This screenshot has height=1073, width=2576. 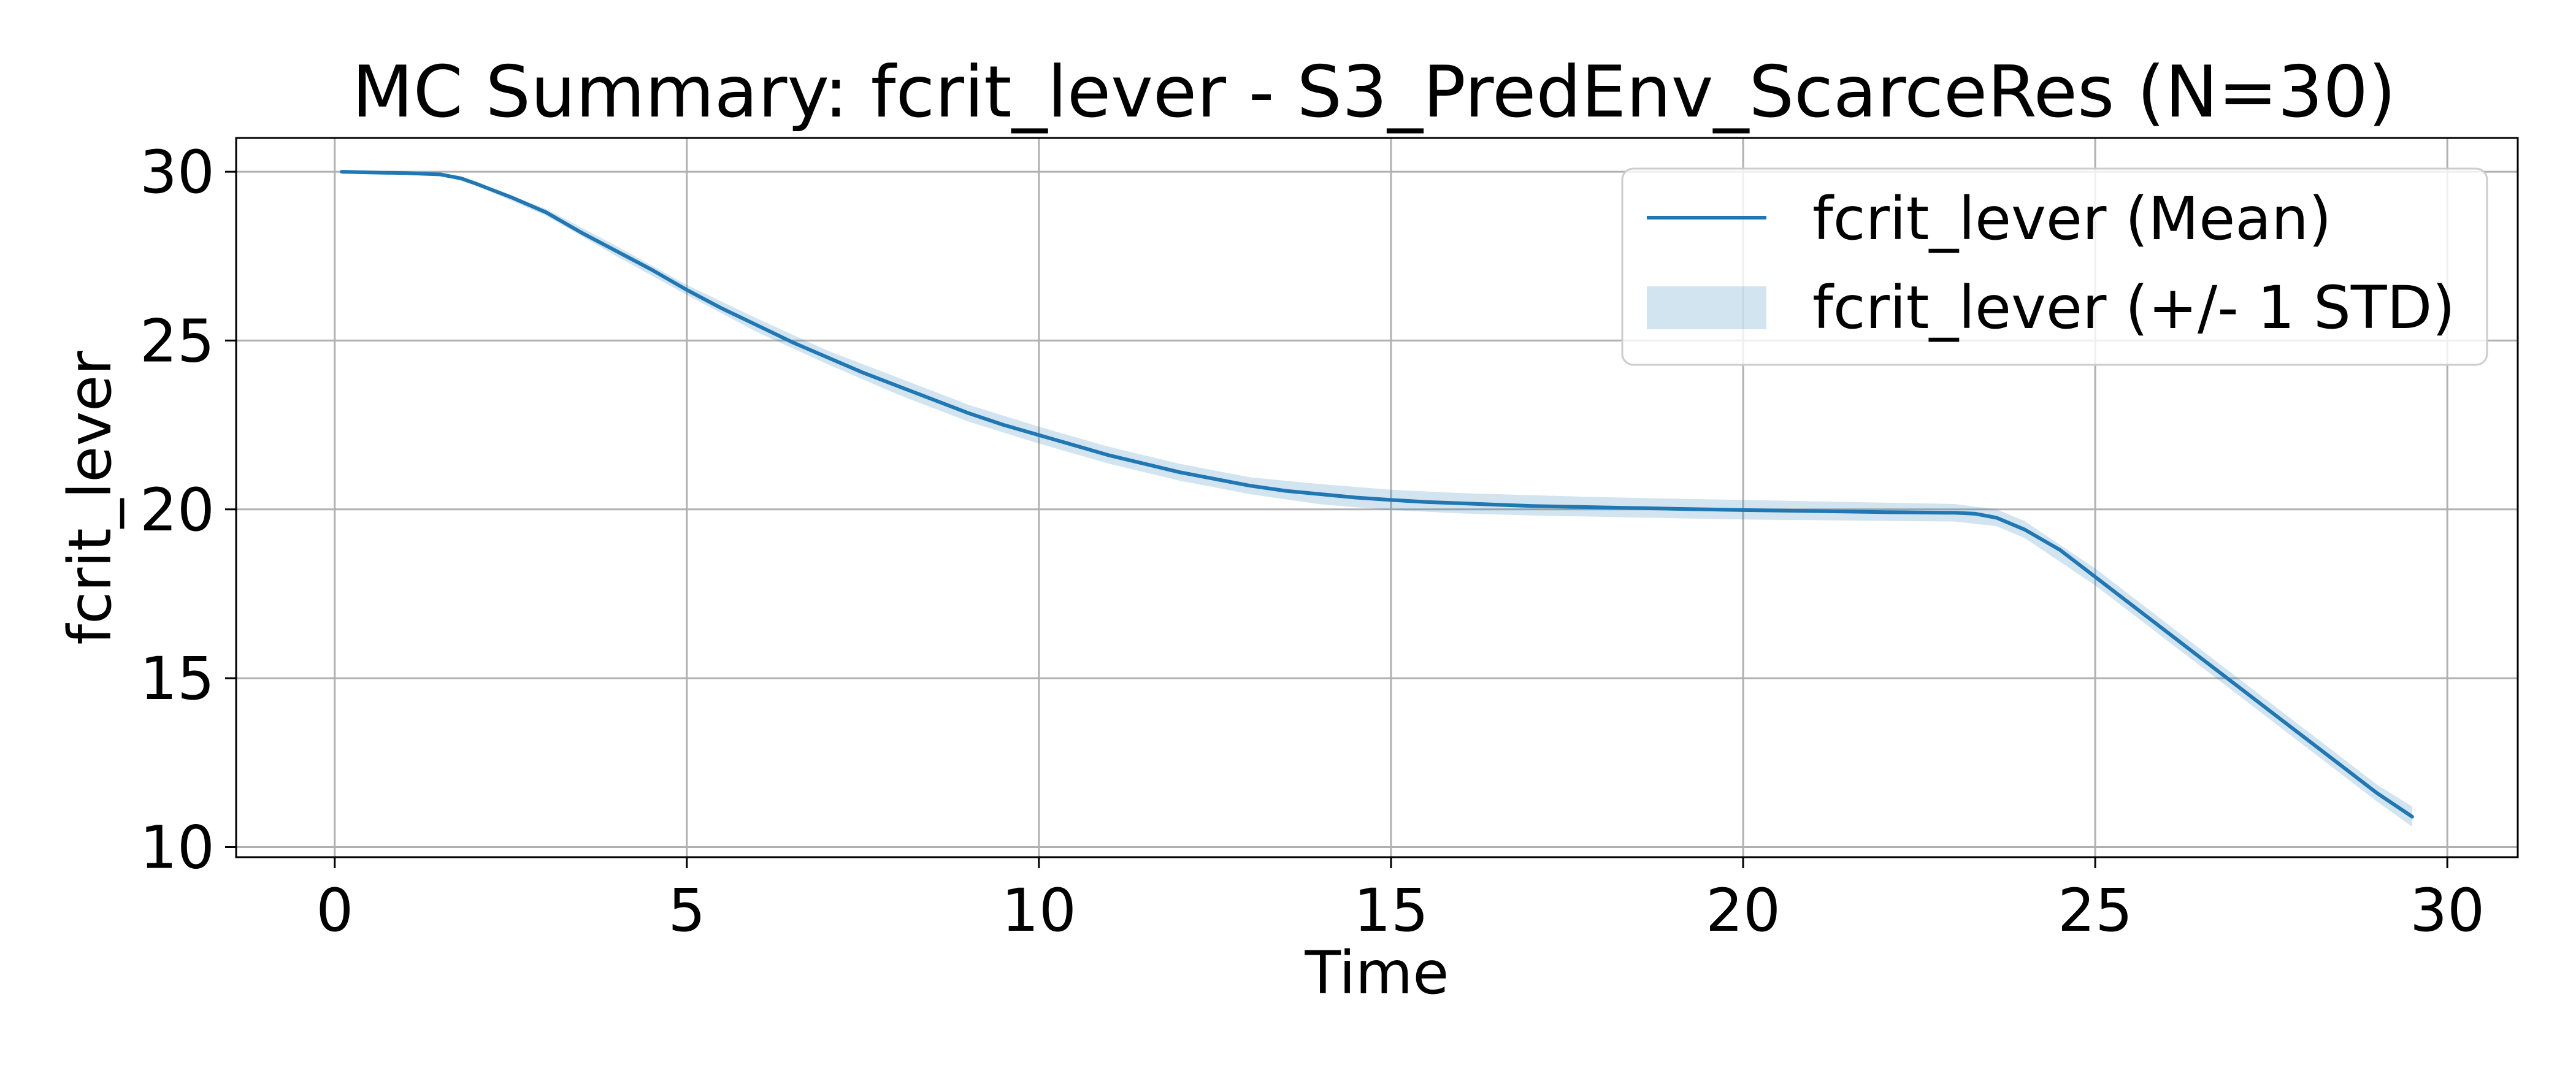 I want to click on legend-band-label: fcrit_lever (+/- 1 STD), so click(x=2133, y=307).